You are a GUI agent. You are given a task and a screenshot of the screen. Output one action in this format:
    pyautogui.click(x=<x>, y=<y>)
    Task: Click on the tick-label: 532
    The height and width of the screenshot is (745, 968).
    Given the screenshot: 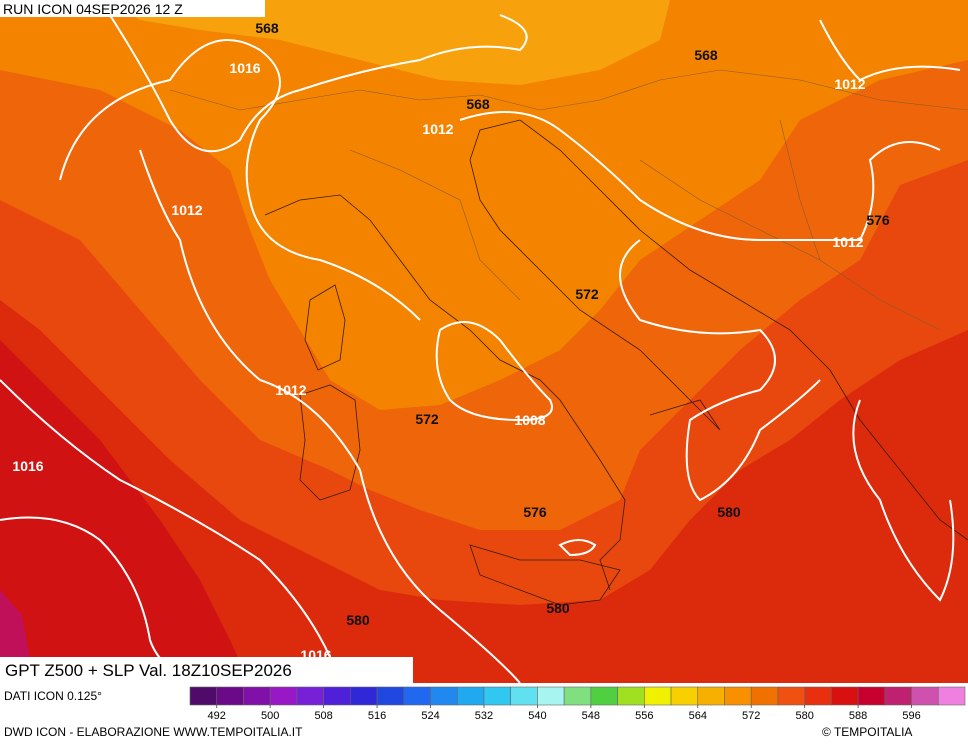 What is the action you would take?
    pyautogui.click(x=484, y=716)
    